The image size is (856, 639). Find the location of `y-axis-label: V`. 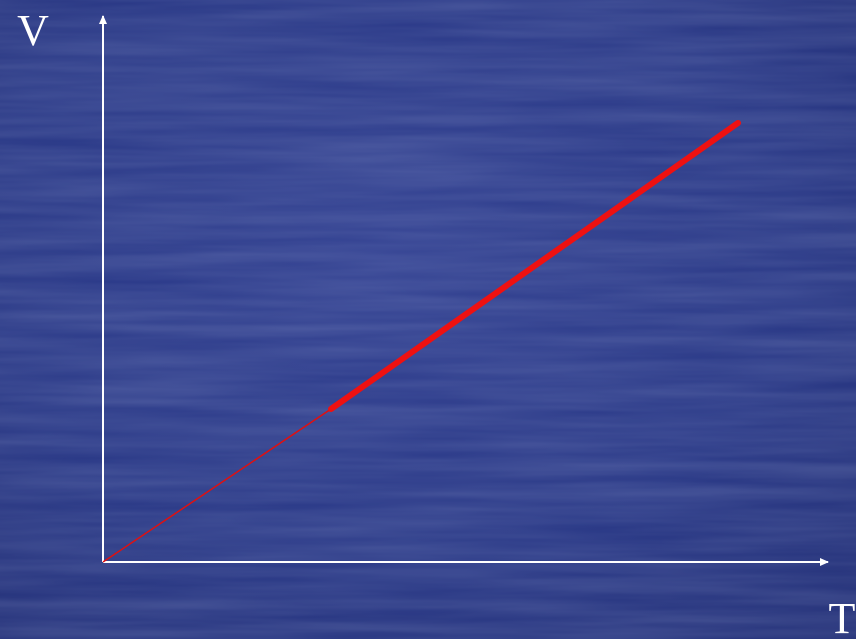

y-axis-label: V is located at coordinates (33, 30).